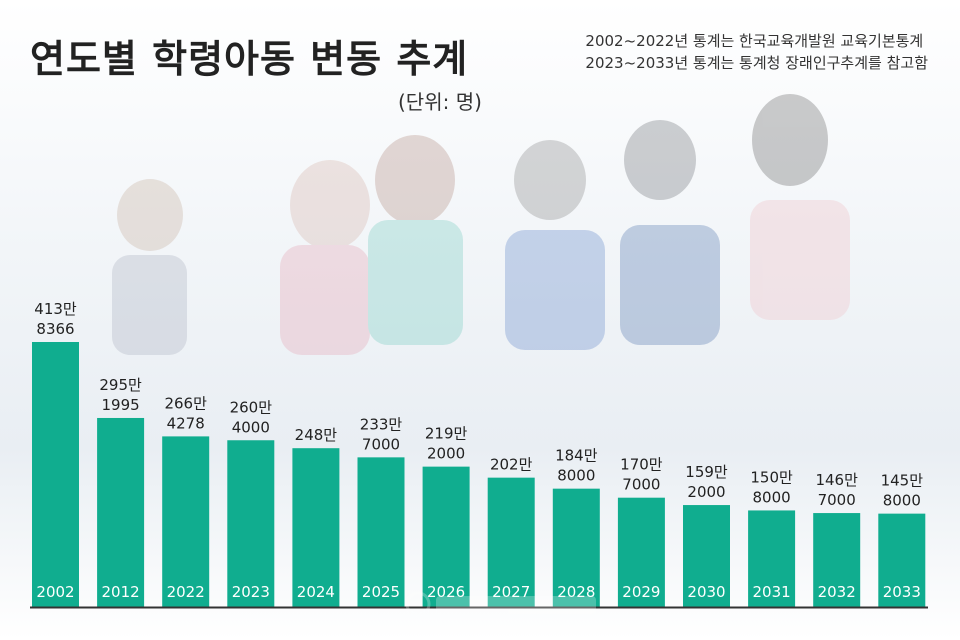 The width and height of the screenshot is (960, 640). What do you see at coordinates (772, 558) in the screenshot?
I see `bar-2031` at bounding box center [772, 558].